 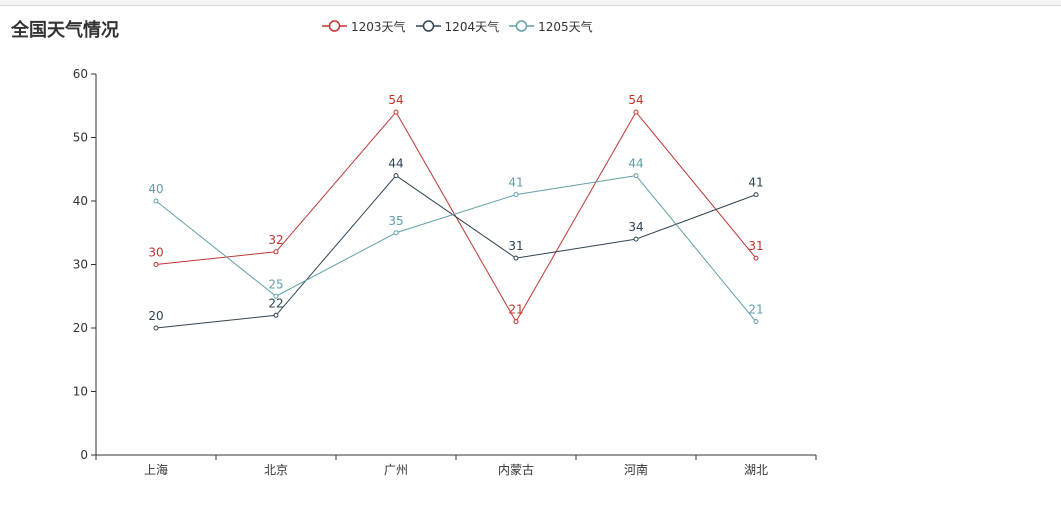 I want to click on data-label: 35, so click(x=395, y=221).